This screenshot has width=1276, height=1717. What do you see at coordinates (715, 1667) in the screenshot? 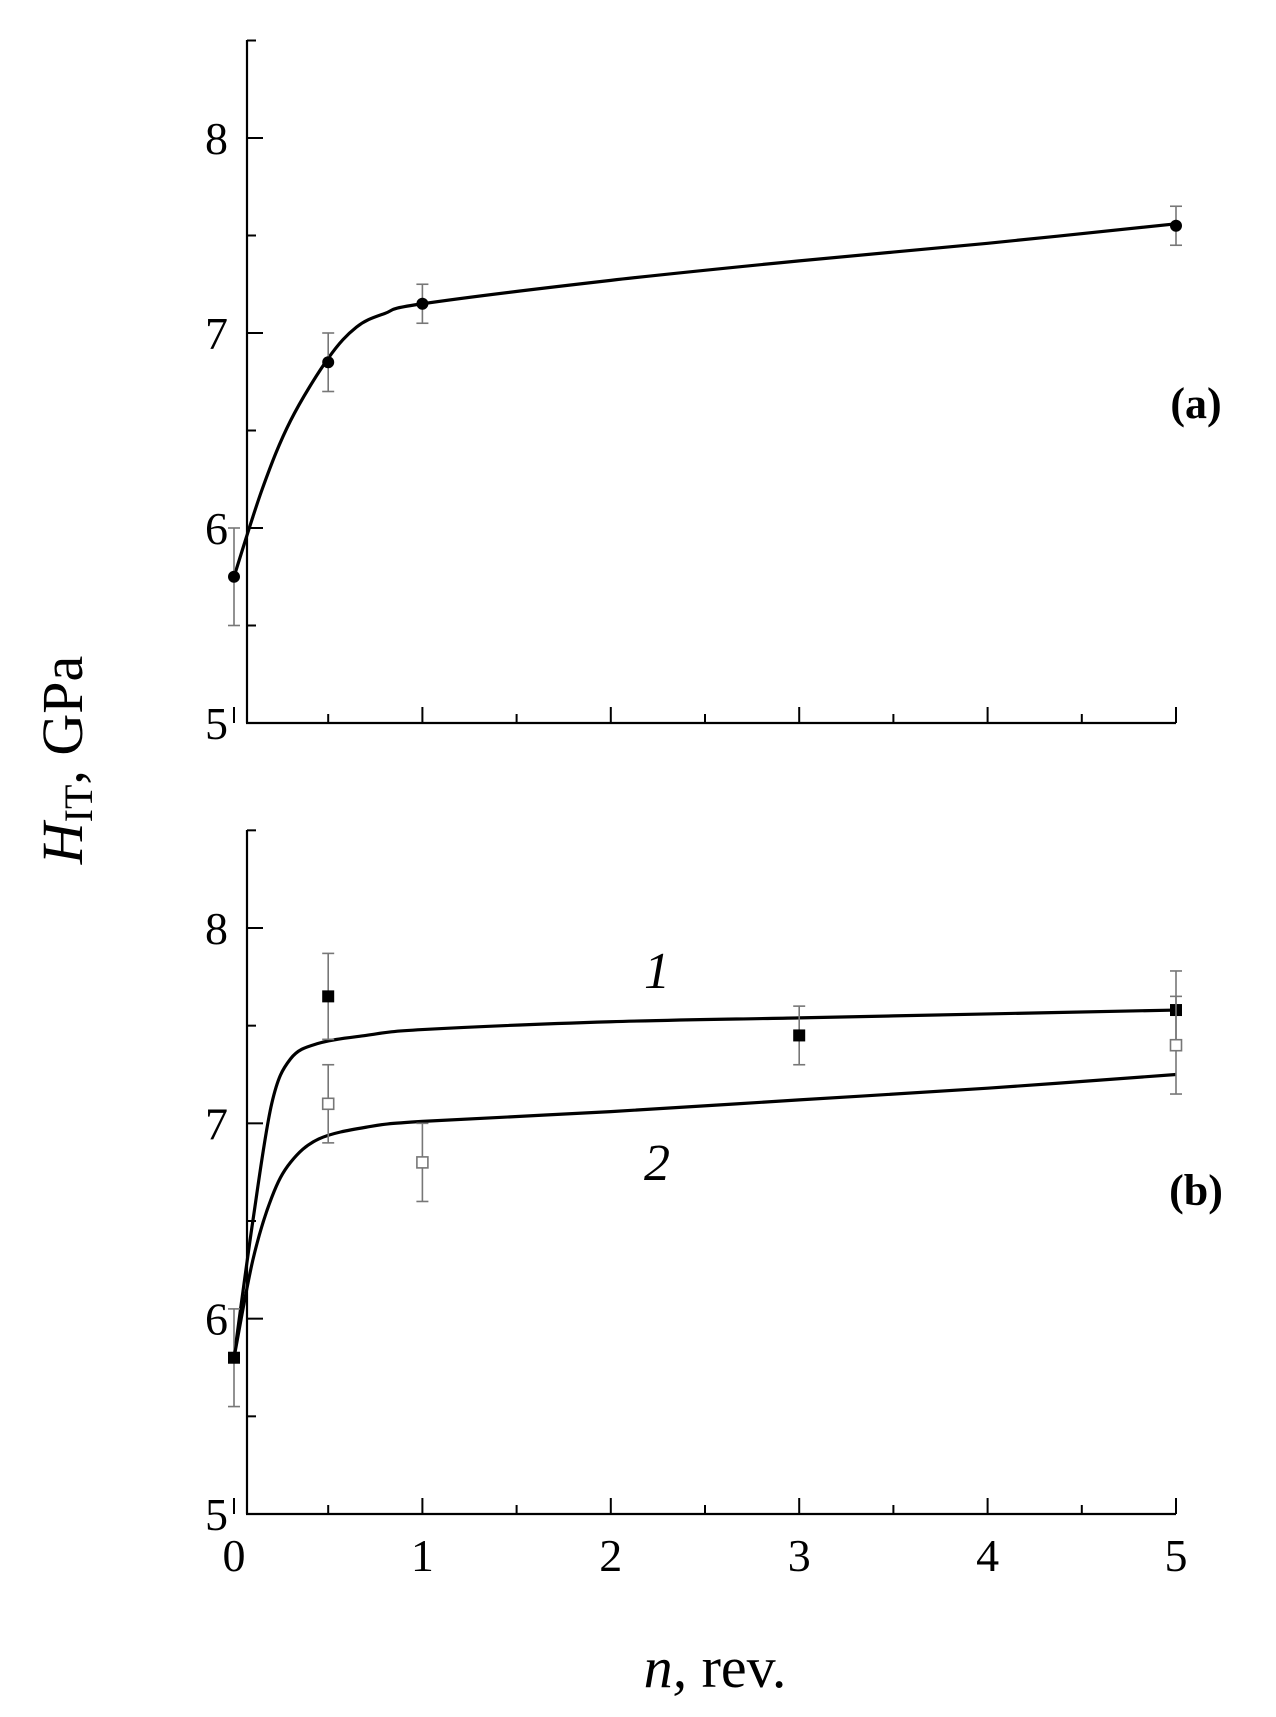
I see `x-axis-title: n, rev.` at bounding box center [715, 1667].